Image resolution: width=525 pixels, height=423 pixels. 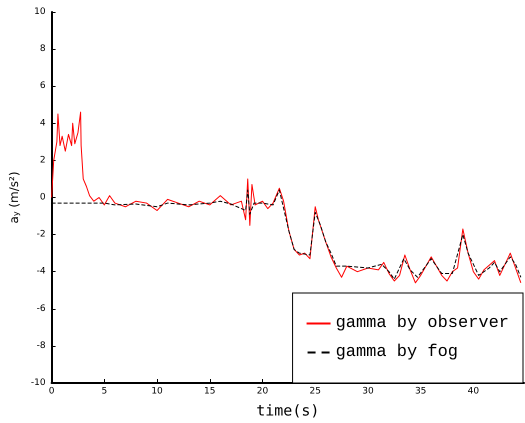 What do you see at coordinates (262, 391) in the screenshot?
I see `x-tick-label: 20` at bounding box center [262, 391].